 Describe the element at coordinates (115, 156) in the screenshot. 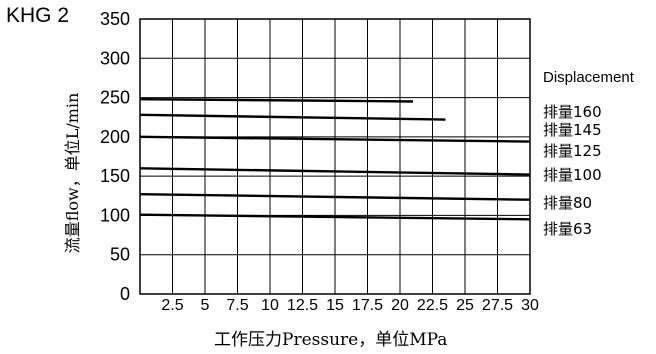

I see `y-tick-labels: 0 50 100 150 200 250 300 350` at that location.